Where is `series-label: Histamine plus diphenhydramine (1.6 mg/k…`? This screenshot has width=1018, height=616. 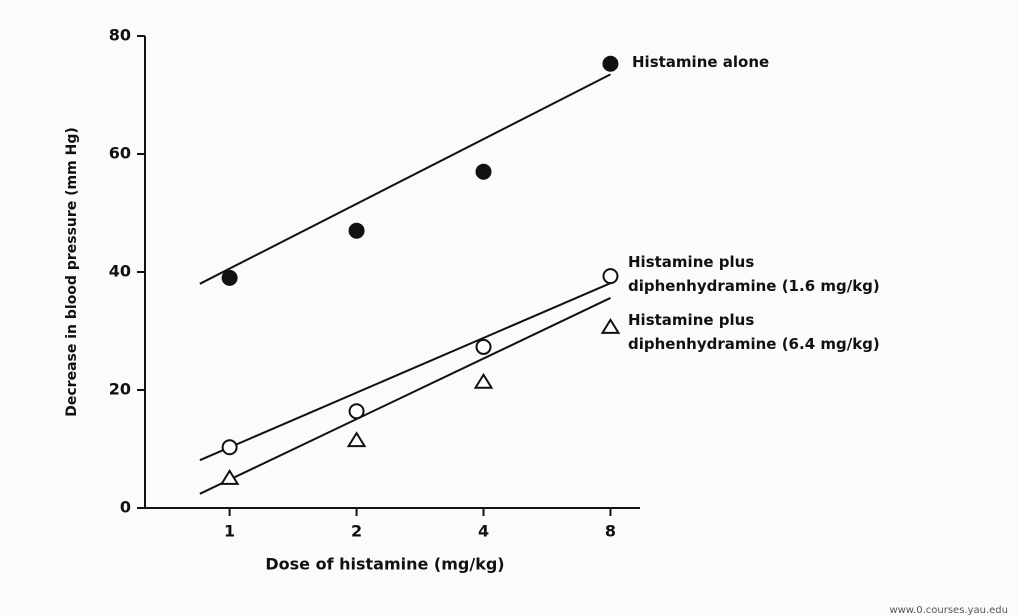 series-label: Histamine plus diphenhydramine (1.6 mg/k… is located at coordinates (754, 274).